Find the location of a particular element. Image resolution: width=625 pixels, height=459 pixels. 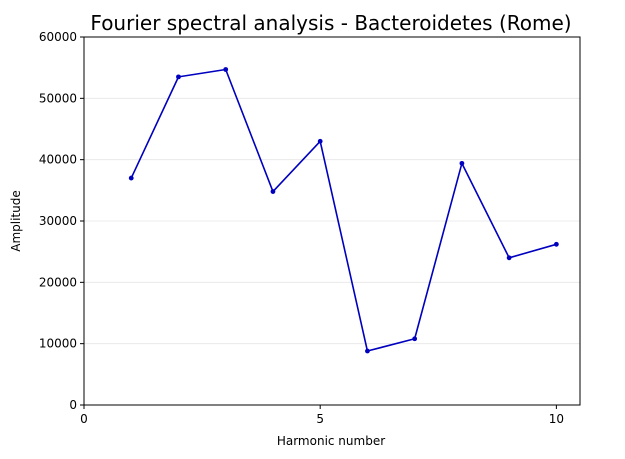

x-axis: 0 5 10 is located at coordinates (322, 415).